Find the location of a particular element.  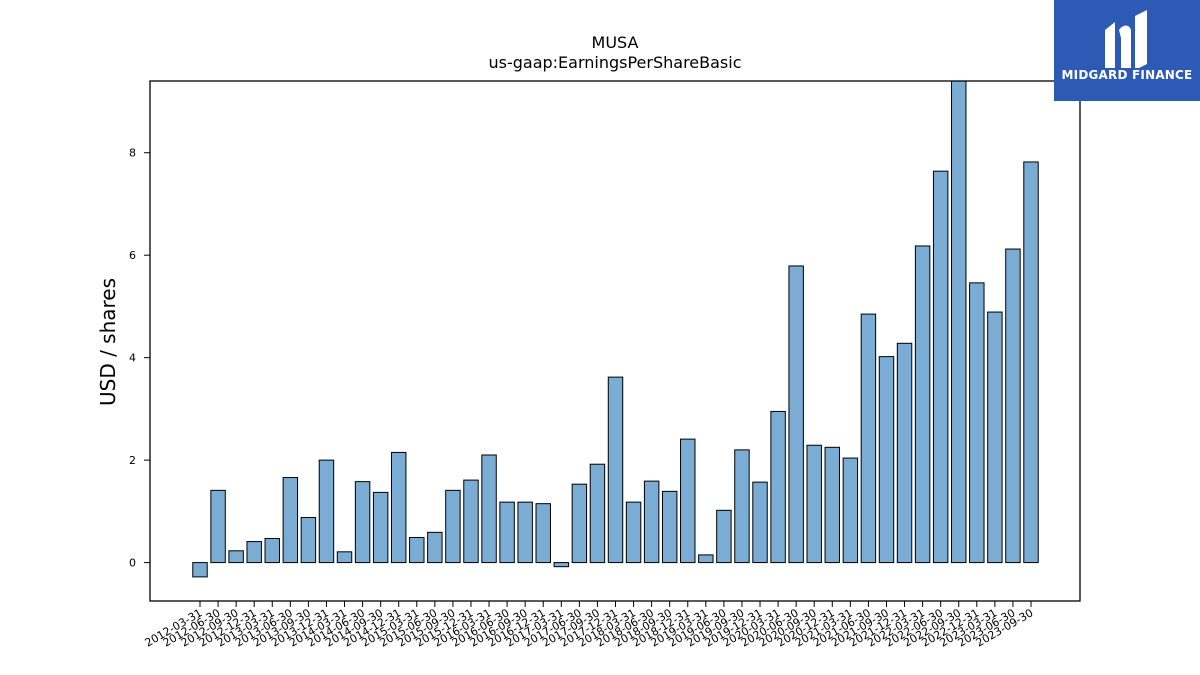

y-tick-label: 6 is located at coordinates (132, 255).